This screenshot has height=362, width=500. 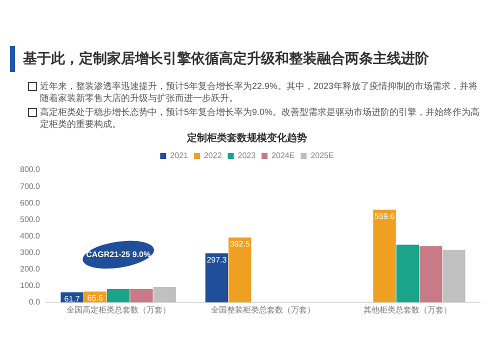 What do you see at coordinates (118, 309) in the screenshot?
I see `x-tick-label: 全国高定柜类总套数（万套）` at bounding box center [118, 309].